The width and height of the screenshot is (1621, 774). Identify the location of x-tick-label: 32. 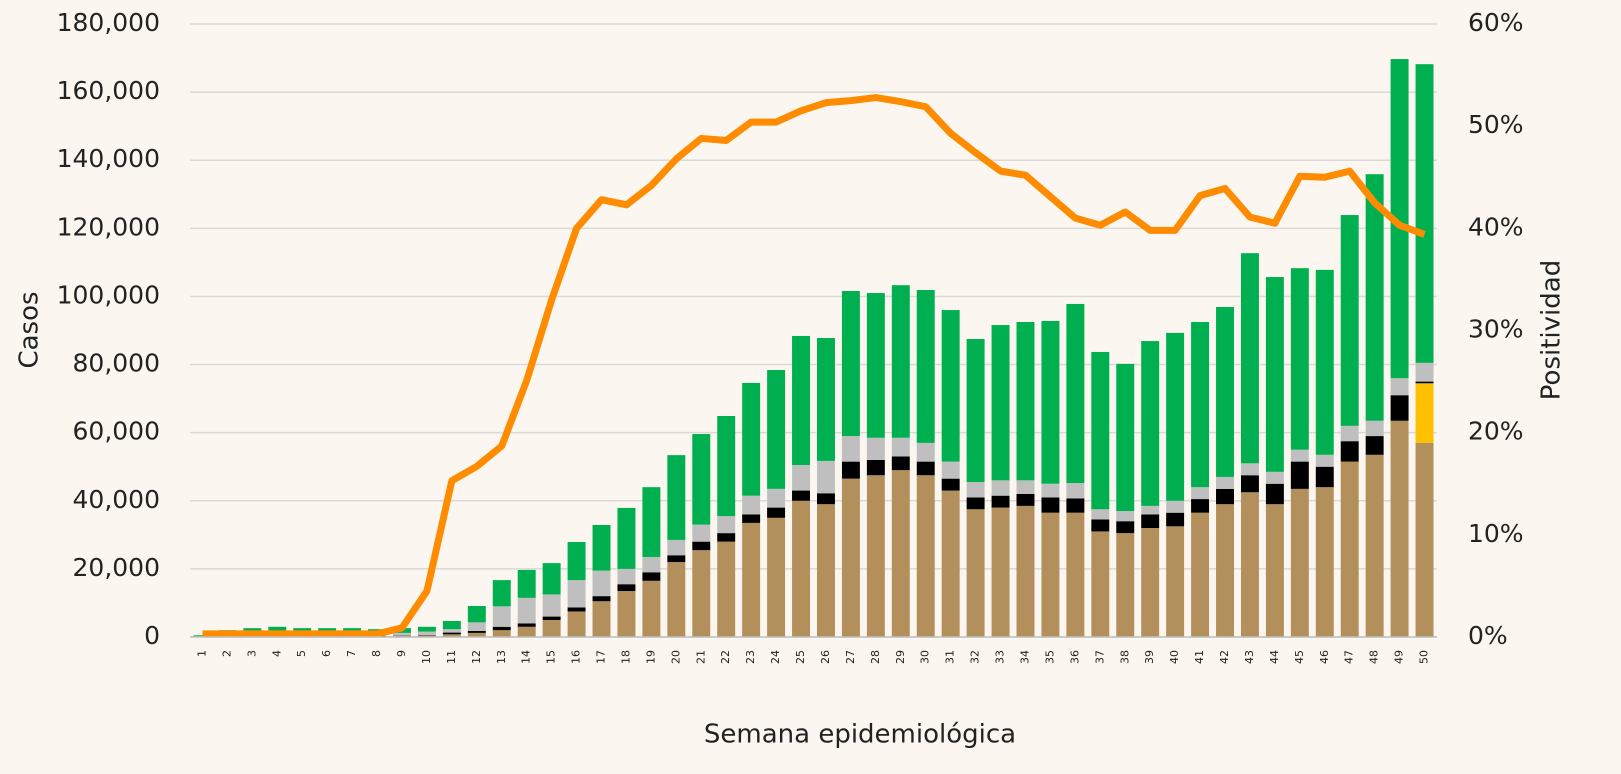
(975, 657).